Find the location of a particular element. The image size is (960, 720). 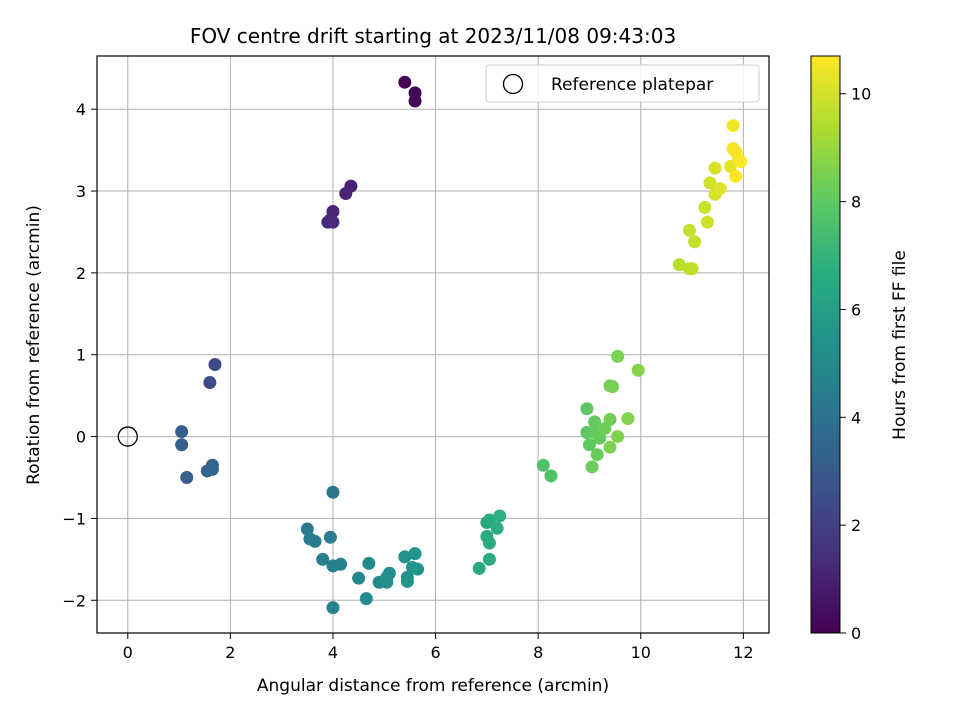

y-axis-ticks: −2 −1 0 1 2 3 4 is located at coordinates (79, 355).